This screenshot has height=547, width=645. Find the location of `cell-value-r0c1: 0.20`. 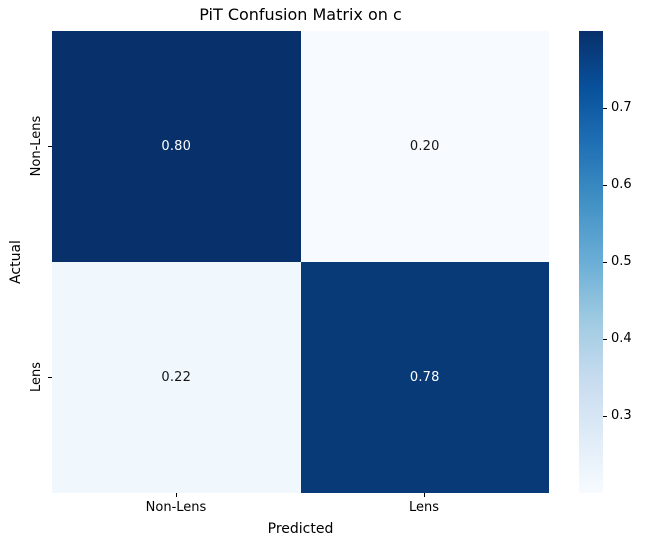

cell-value-r0c1: 0.20 is located at coordinates (424, 146).